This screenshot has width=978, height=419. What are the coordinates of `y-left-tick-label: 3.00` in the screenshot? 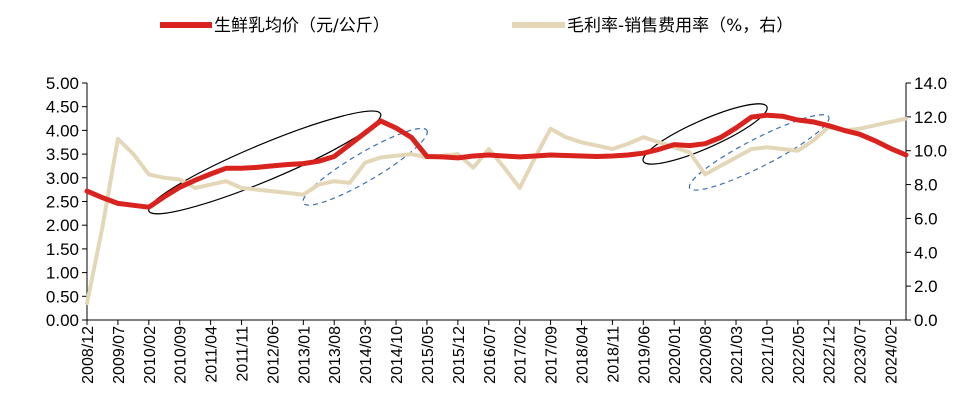 It's located at (62, 178).